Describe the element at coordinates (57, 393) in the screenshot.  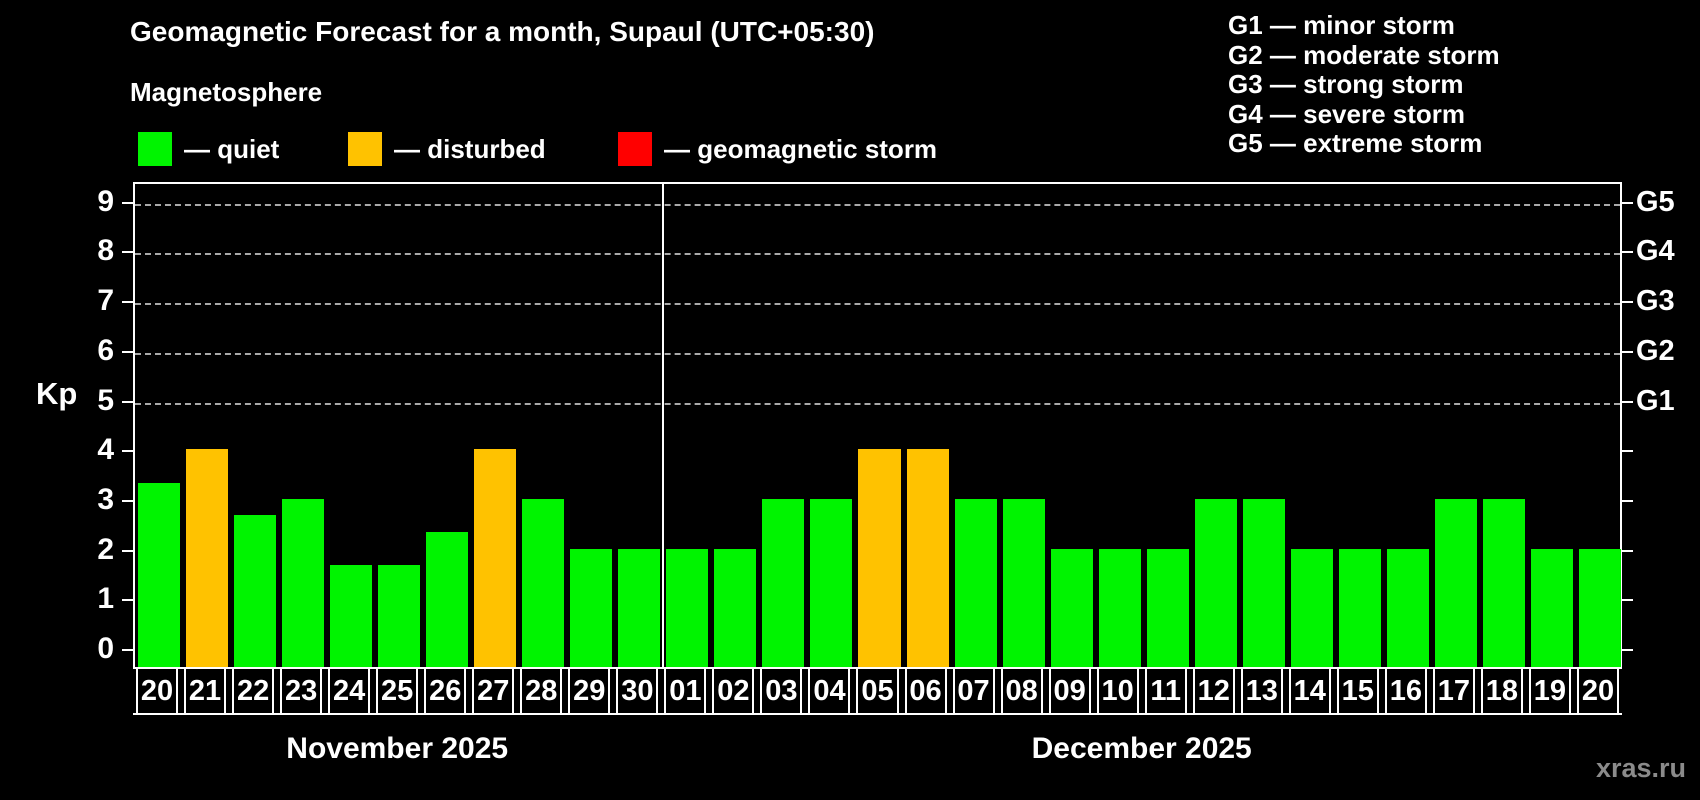
I see `y-axis-title: Kp` at that location.